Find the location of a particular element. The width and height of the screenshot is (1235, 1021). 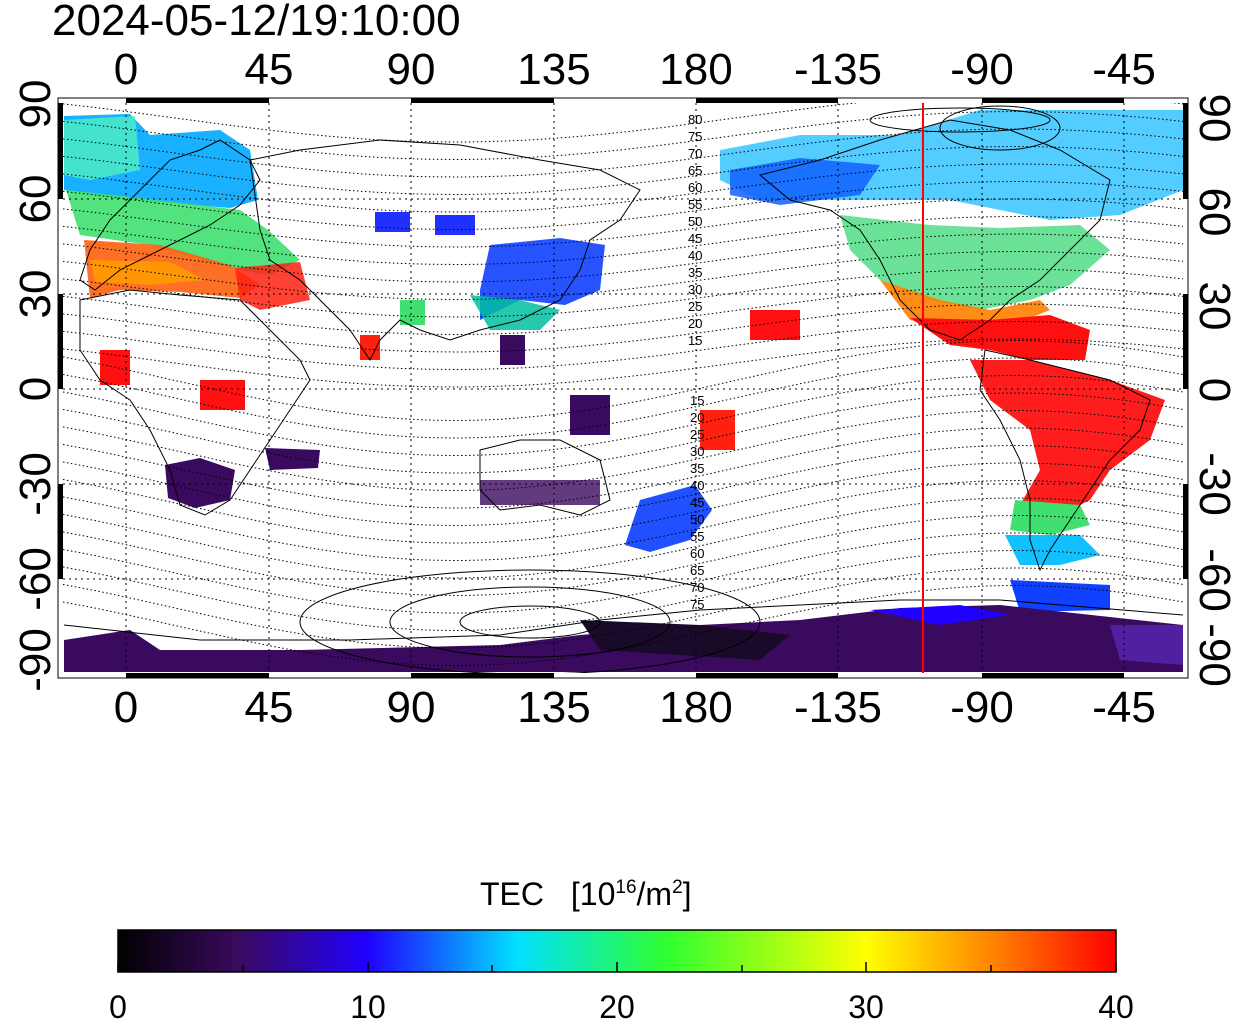

tec-patch-antarctic-peninsula is located at coordinates (1146, 645).